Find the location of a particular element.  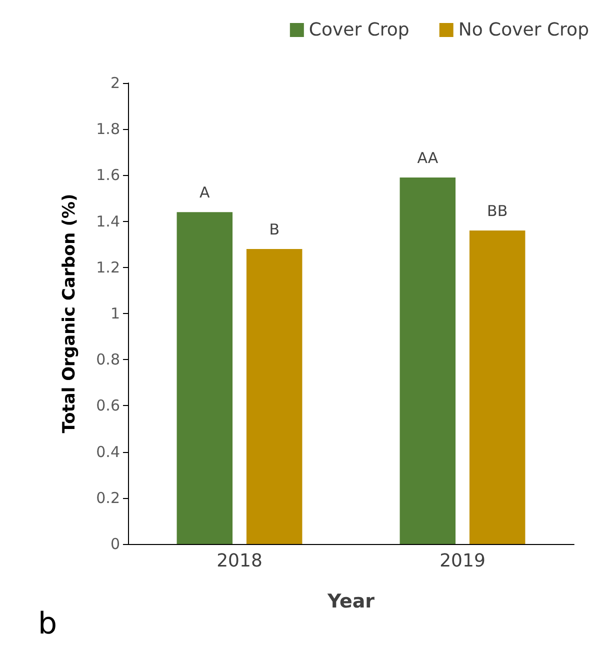

data-label: BB is located at coordinates (497, 211).